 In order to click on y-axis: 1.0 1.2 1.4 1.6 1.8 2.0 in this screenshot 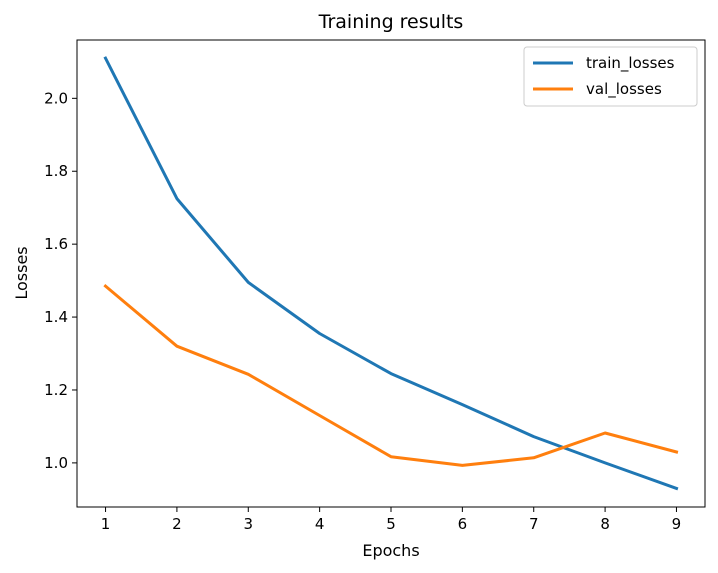, I will do `click(60, 280)`.